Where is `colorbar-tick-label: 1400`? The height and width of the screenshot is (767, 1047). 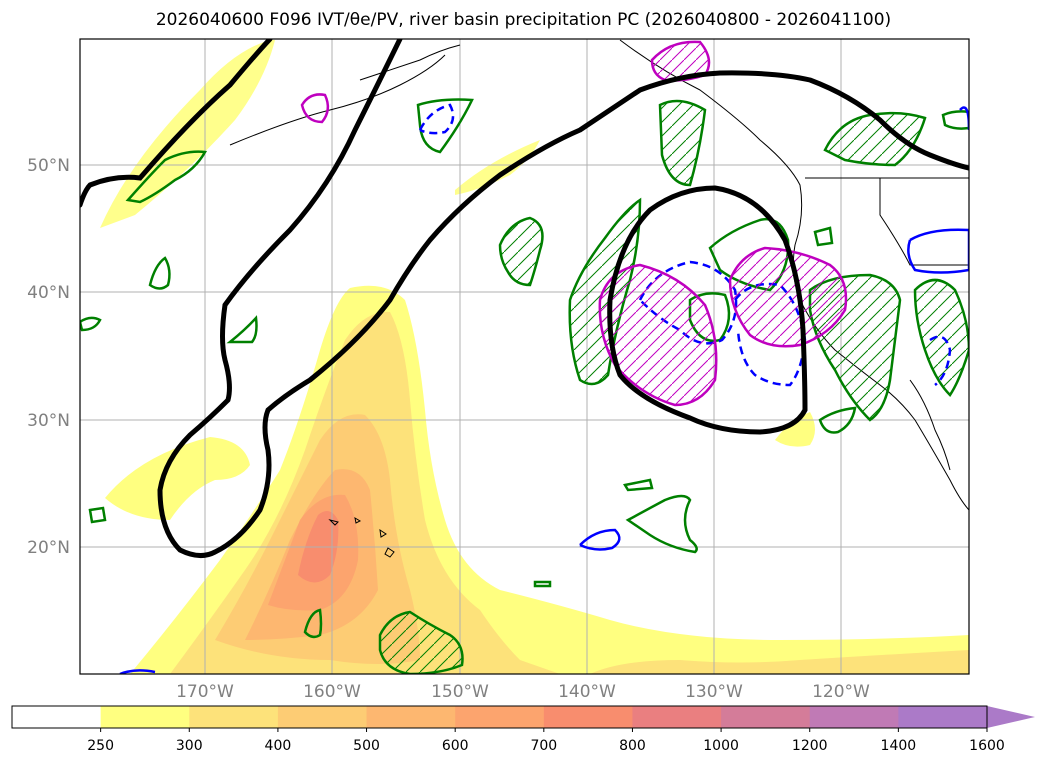
colorbar-tick-label: 1400 is located at coordinates (899, 746).